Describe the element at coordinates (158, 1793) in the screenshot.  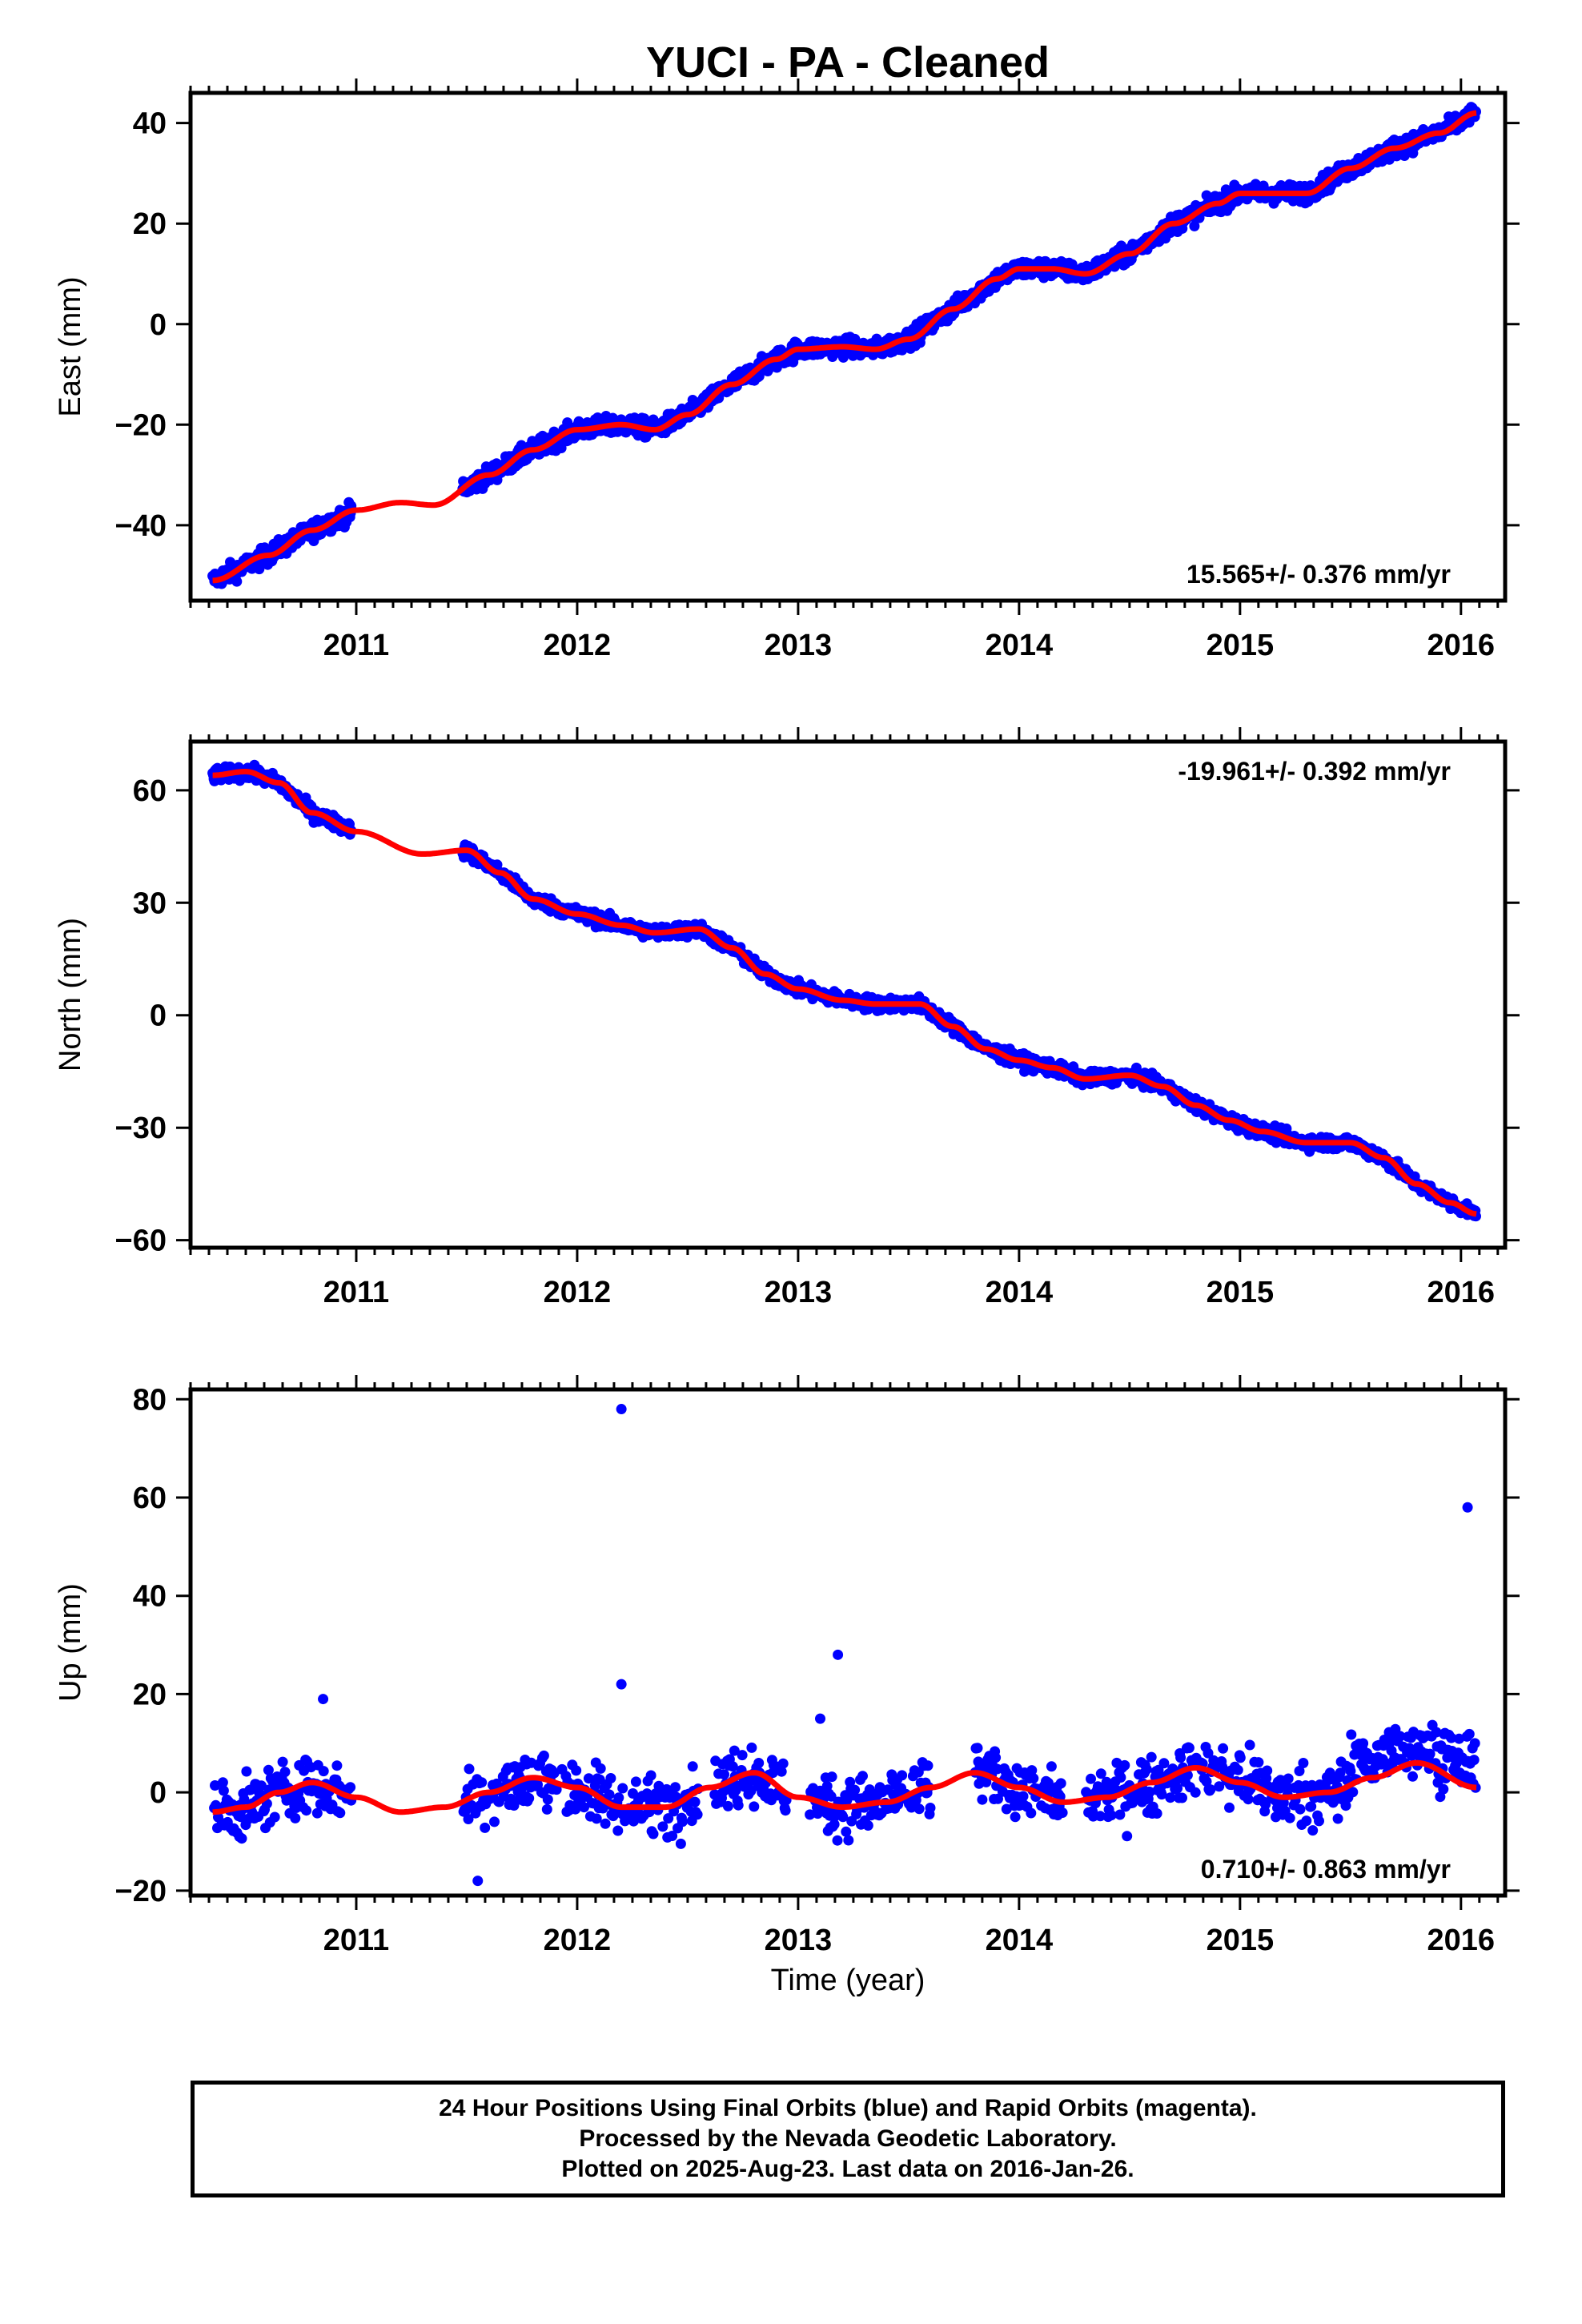
I see `up-y-tick-label: 0` at that location.